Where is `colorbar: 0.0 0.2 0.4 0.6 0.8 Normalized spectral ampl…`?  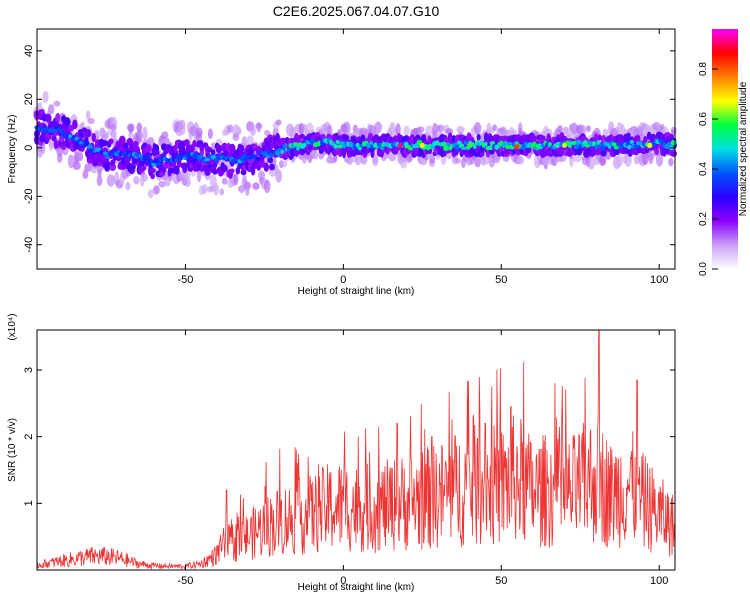 colorbar: 0.0 0.2 0.4 0.6 0.8 Normalized spectral ampl… is located at coordinates (723, 152).